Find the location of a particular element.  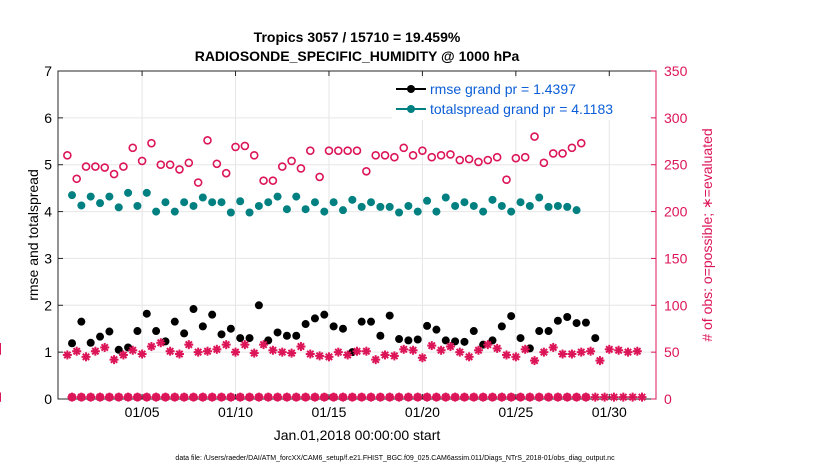

y-right-tick-label: 350 is located at coordinates (676, 71).